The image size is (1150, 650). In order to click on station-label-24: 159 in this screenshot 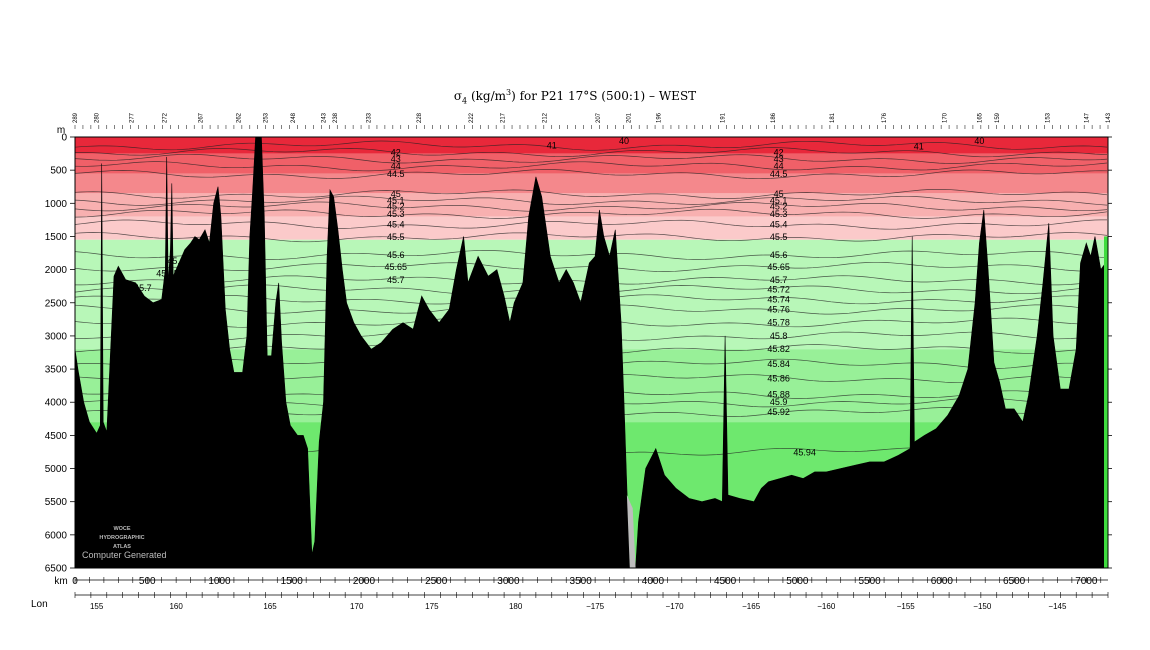, I will do `click(998, 117)`.